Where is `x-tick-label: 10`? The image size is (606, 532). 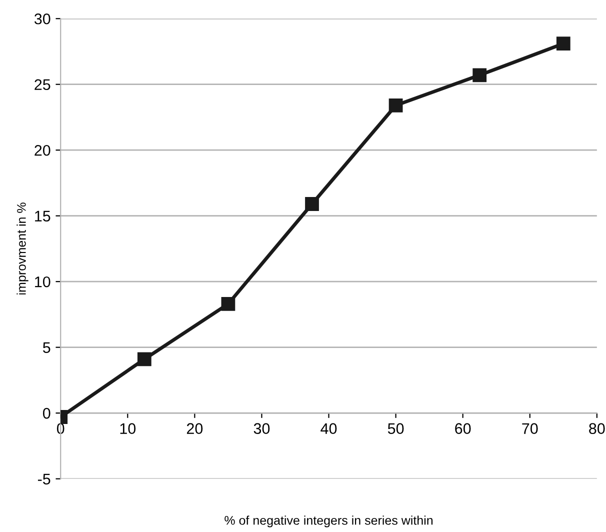
x-tick-label: 10 is located at coordinates (128, 428).